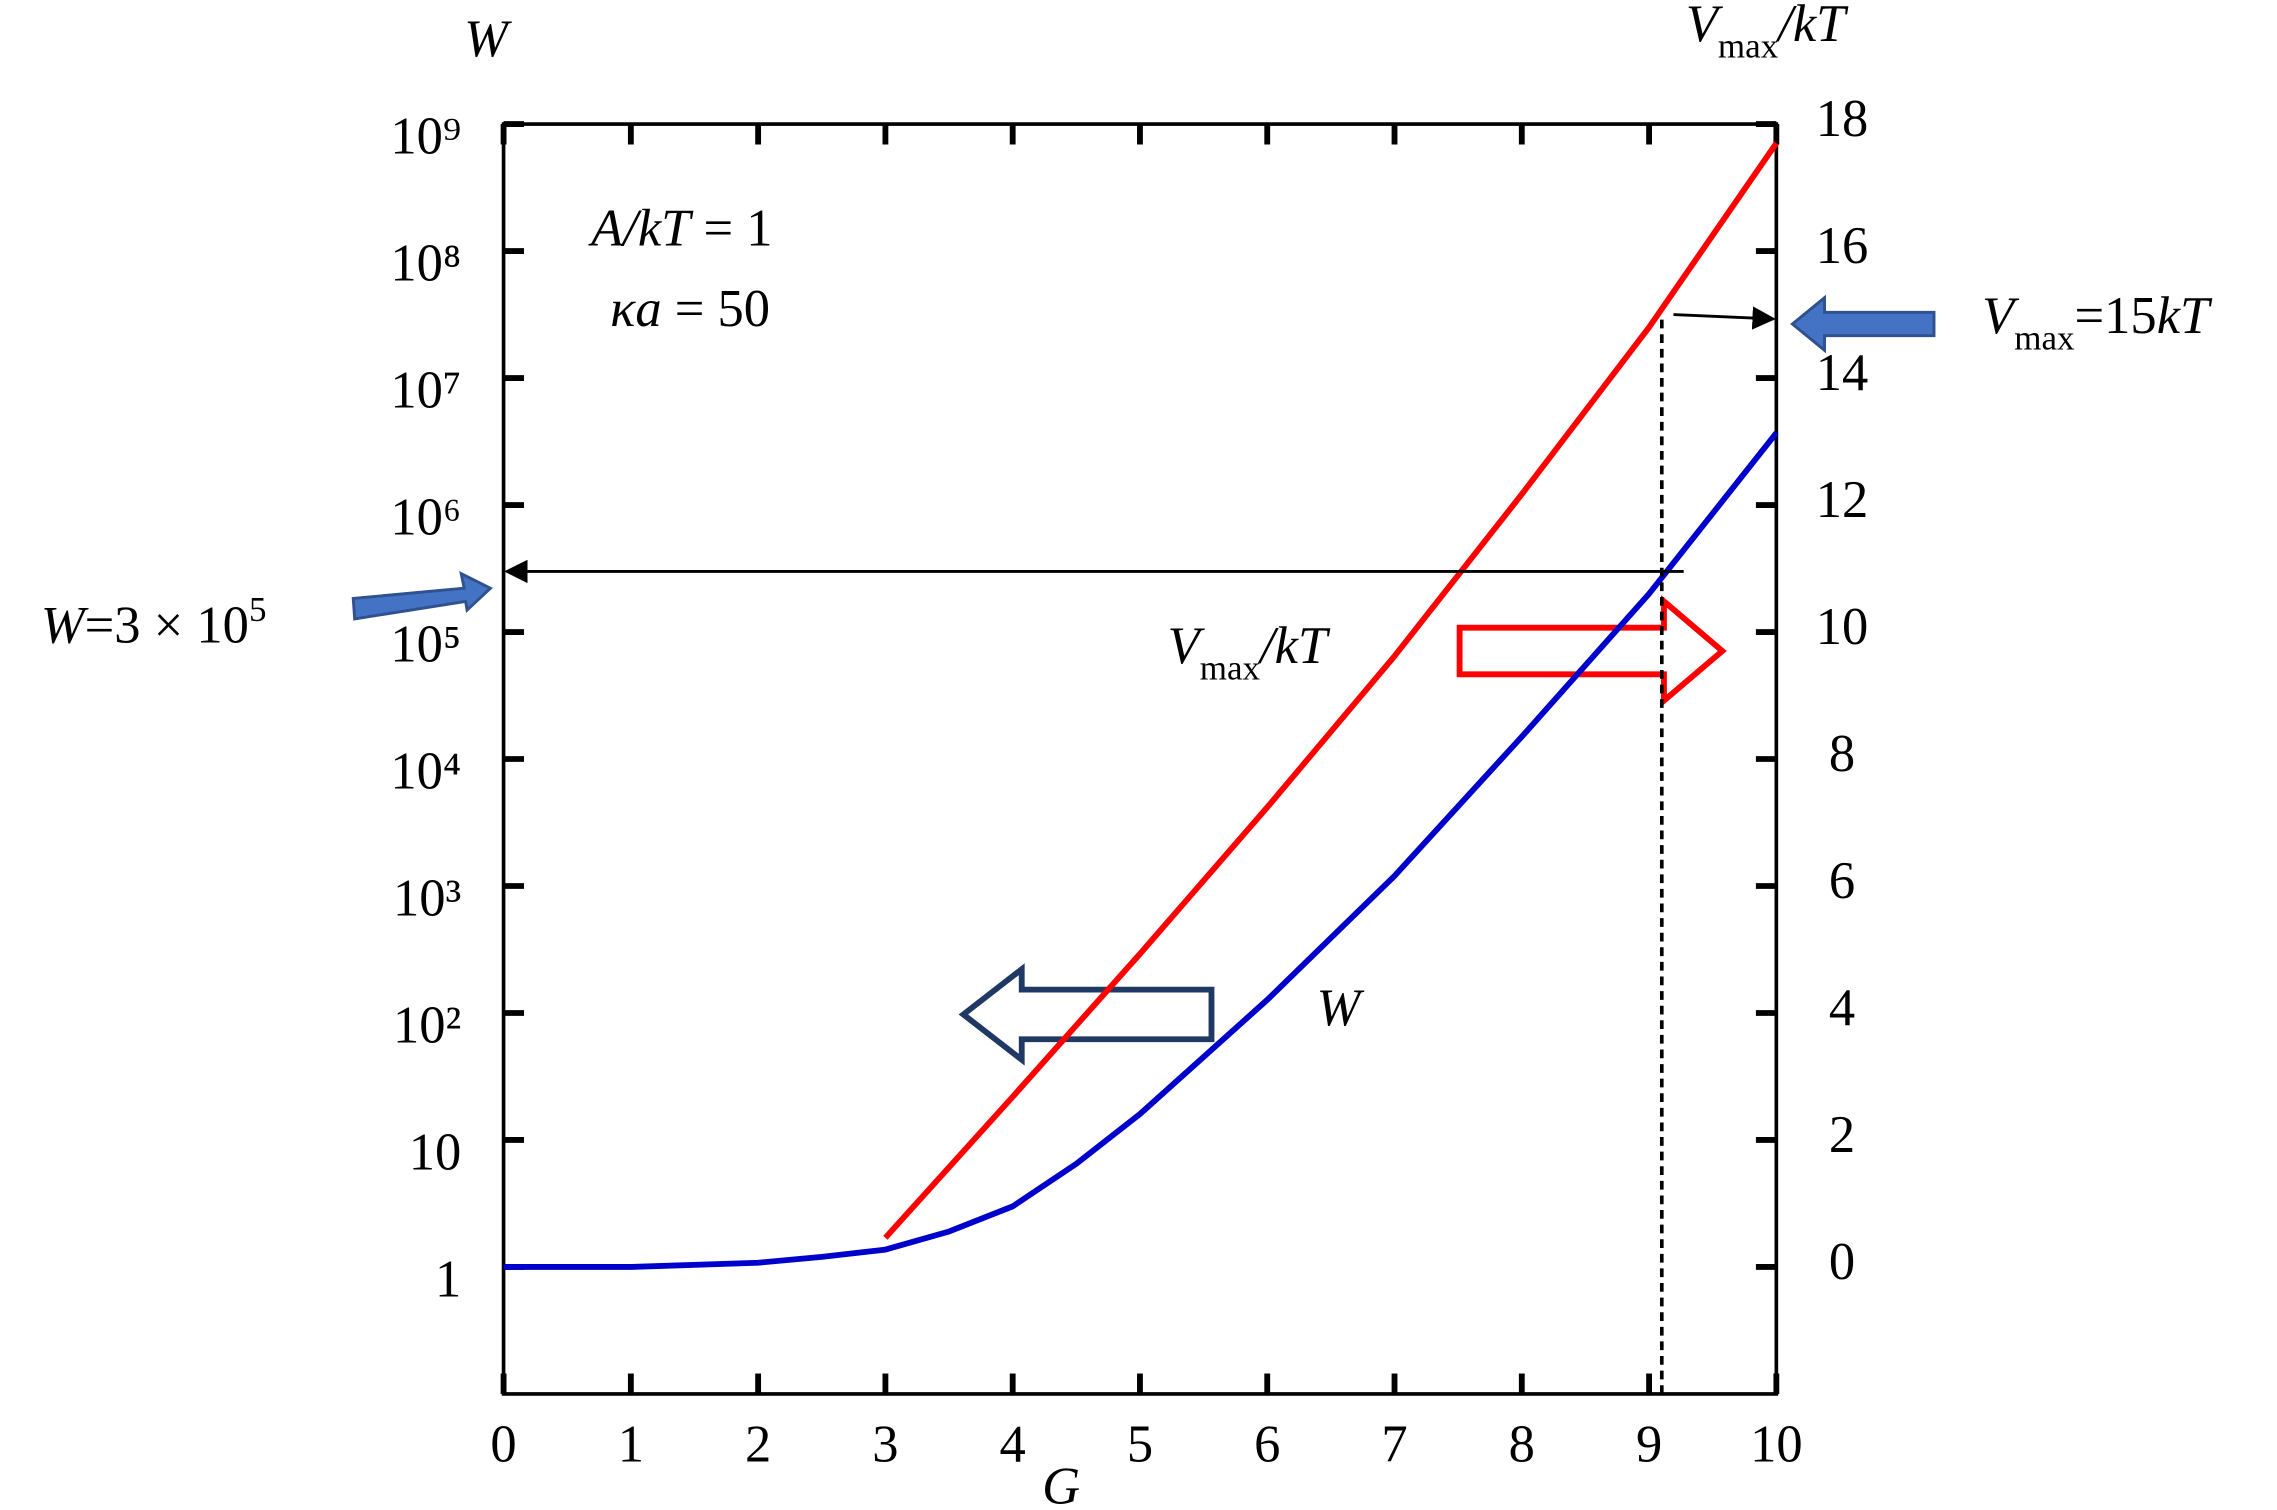 This screenshot has width=2277, height=1510. I want to click on y-tick-label: 10, so click(435, 1153).